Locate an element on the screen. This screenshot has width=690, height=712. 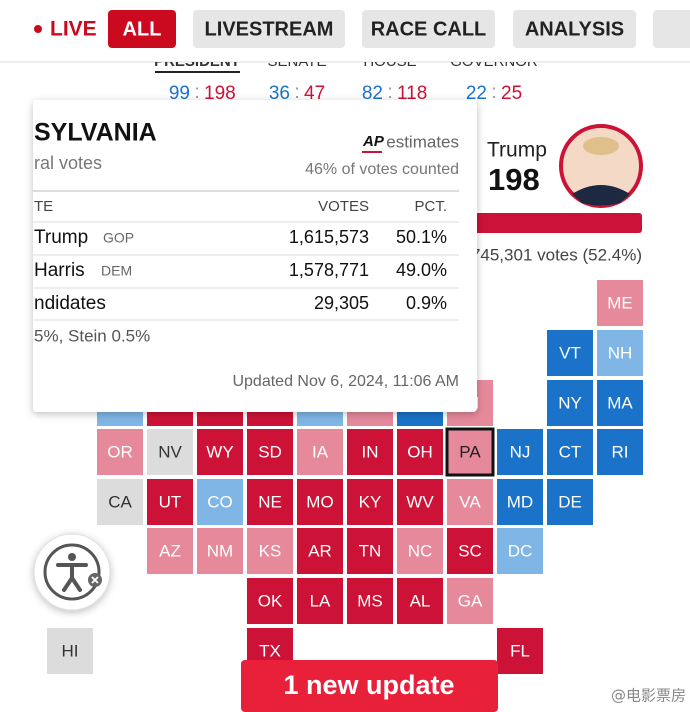
update-button: 1 new update is located at coordinates (369, 686).